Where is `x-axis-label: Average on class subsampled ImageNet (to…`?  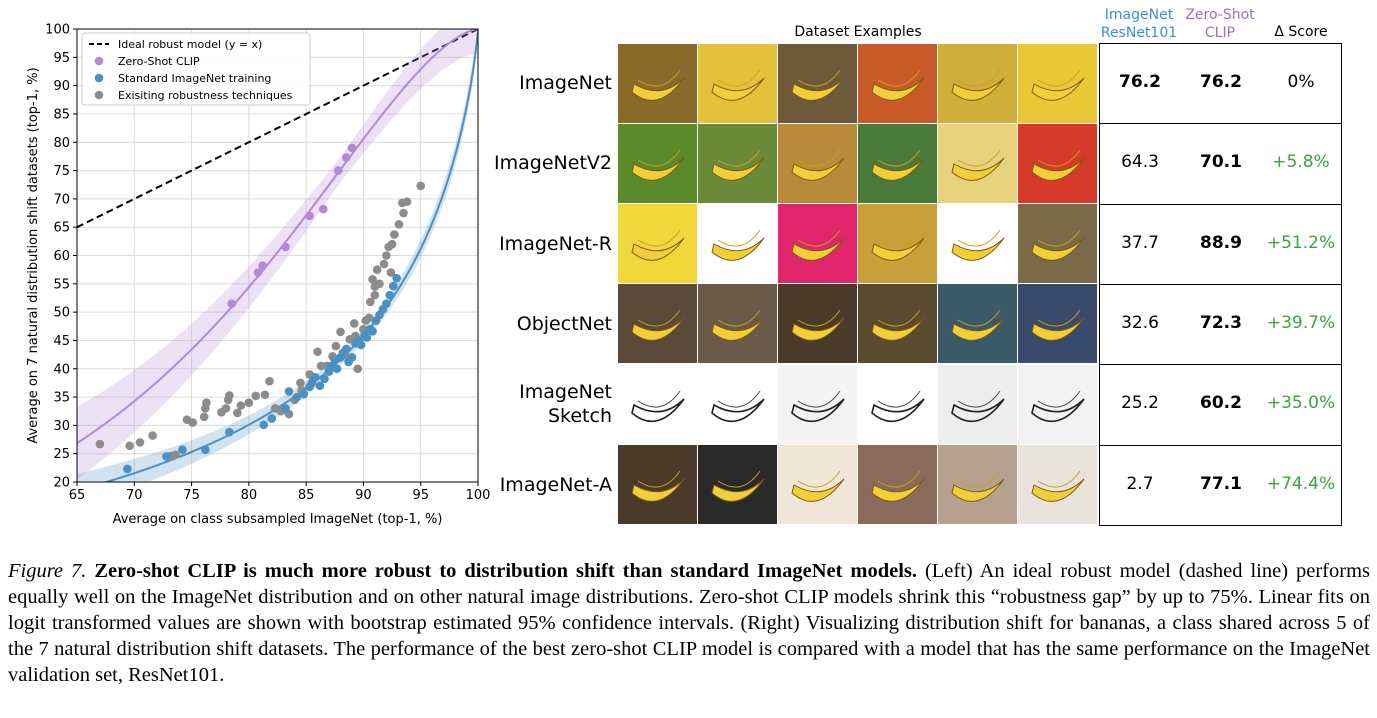
x-axis-label: Average on class subsampled ImageNet (to… is located at coordinates (278, 519).